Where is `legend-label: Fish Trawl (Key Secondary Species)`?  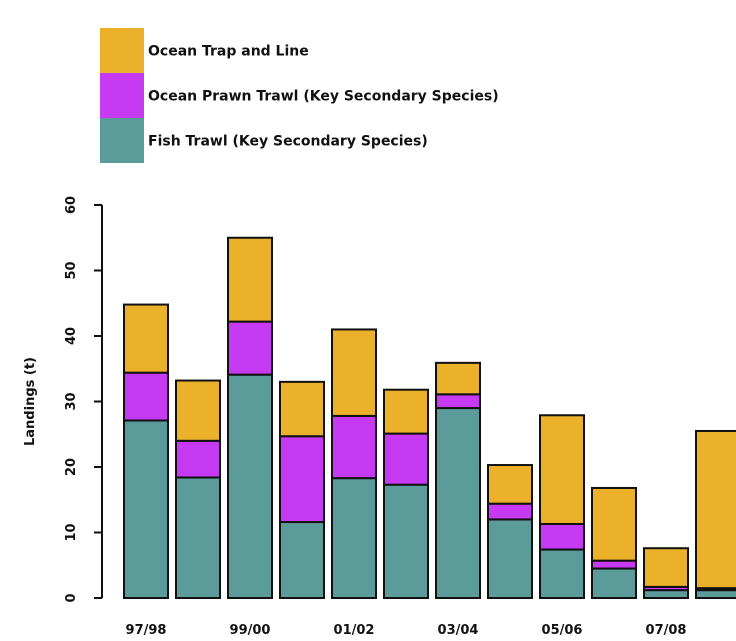
legend-label: Fish Trawl (Key Secondary Species) is located at coordinates (288, 142).